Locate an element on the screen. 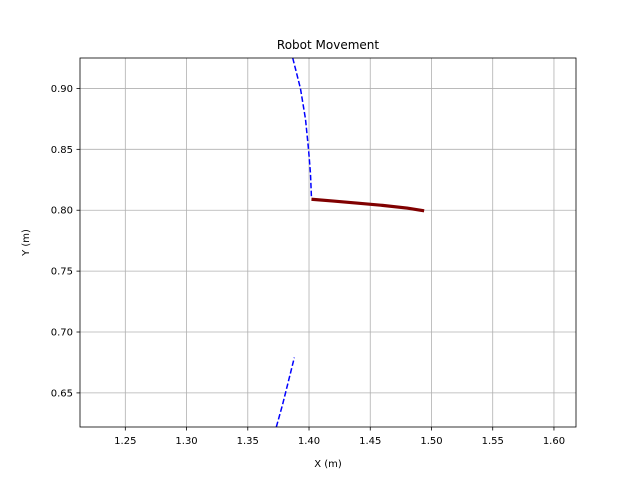 The image size is (640, 480). y-tick-label: 0.90 is located at coordinates (62, 89).